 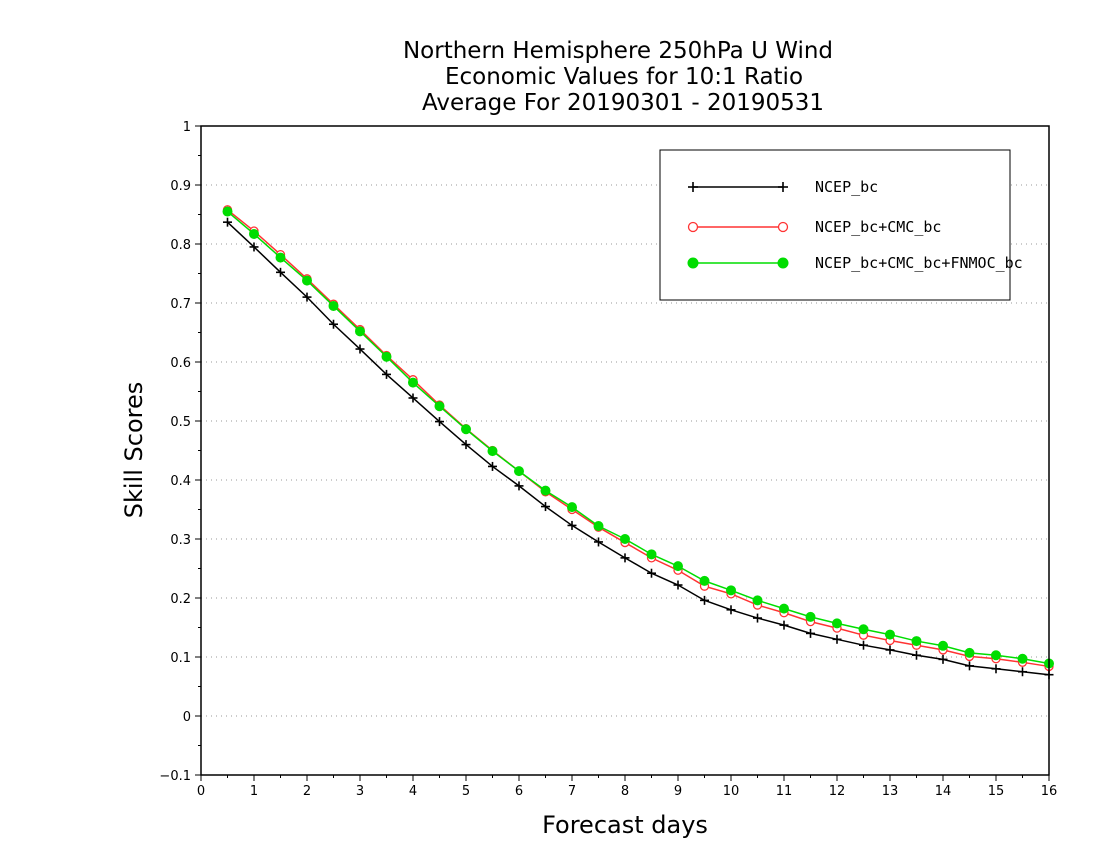 What do you see at coordinates (413, 791) in the screenshot?
I see `x-tick-label: 4` at bounding box center [413, 791].